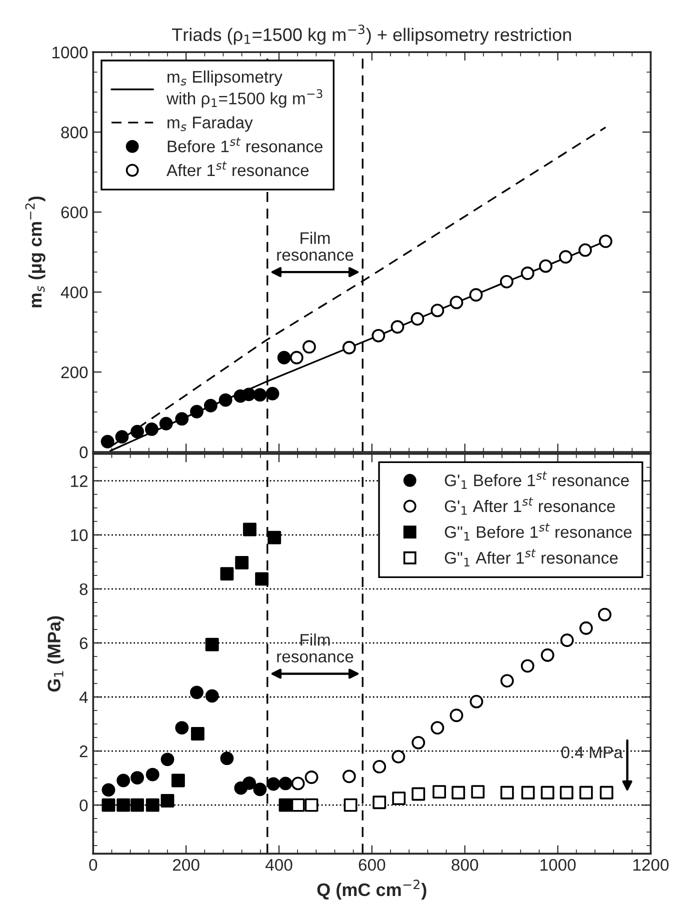 The height and width of the screenshot is (915, 675). I want to click on x-tick-label: 0, so click(93, 864).